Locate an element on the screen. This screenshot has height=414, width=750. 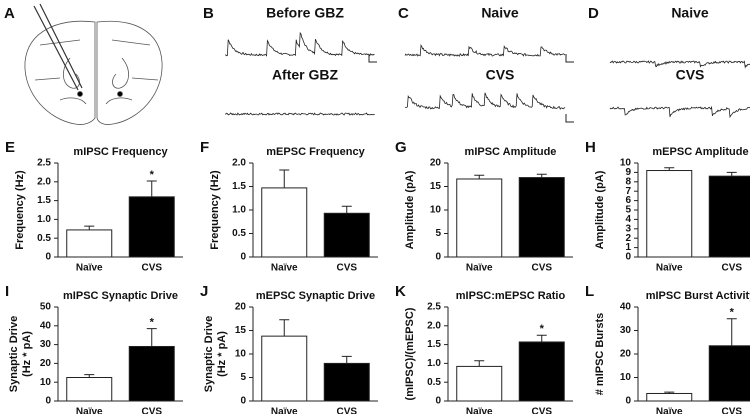
panel-letter: A is located at coordinates (9, 13).